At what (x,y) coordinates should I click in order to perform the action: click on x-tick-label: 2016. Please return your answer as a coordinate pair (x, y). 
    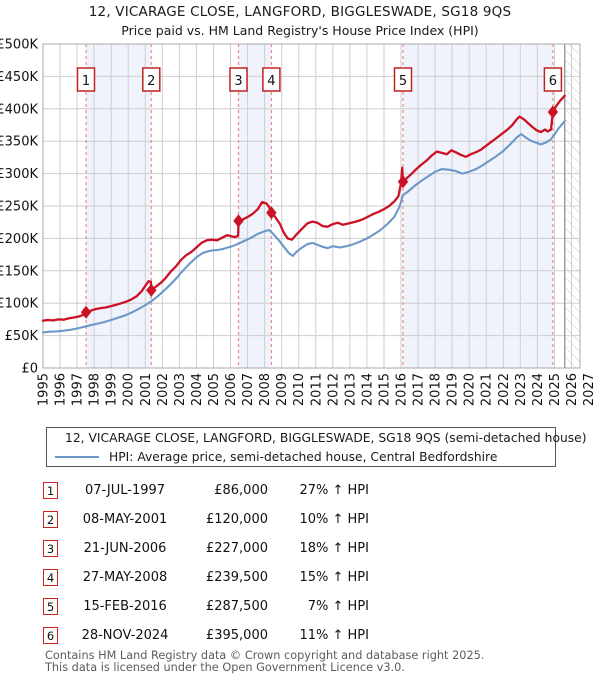
    Looking at the image, I should click on (402, 389).